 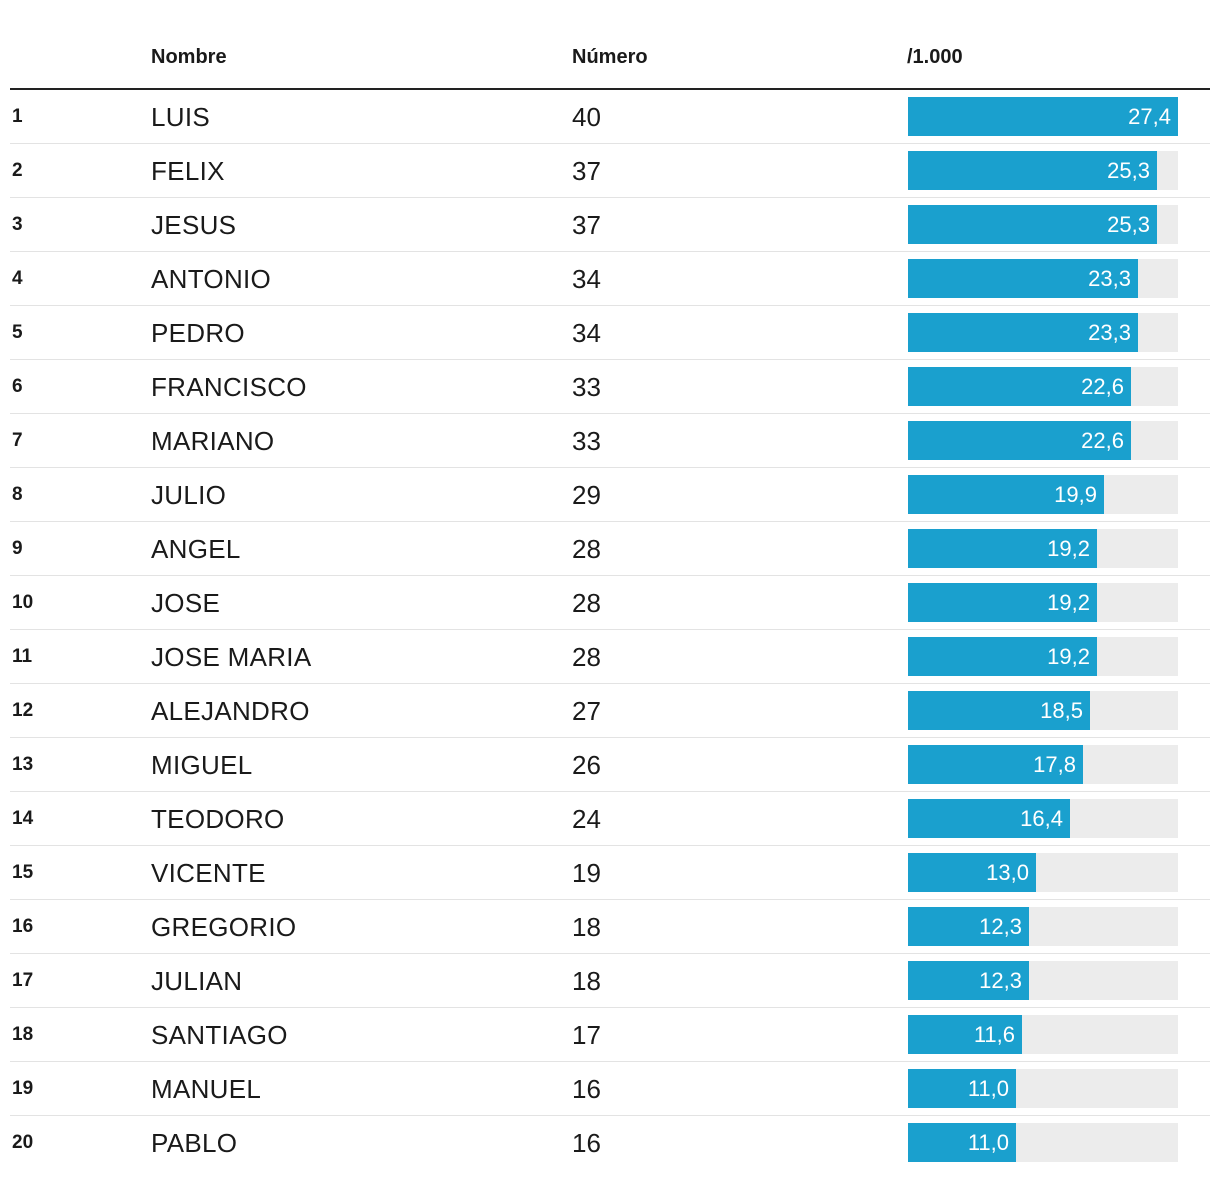 I want to click on bar-track: 18,5, so click(x=1043, y=710).